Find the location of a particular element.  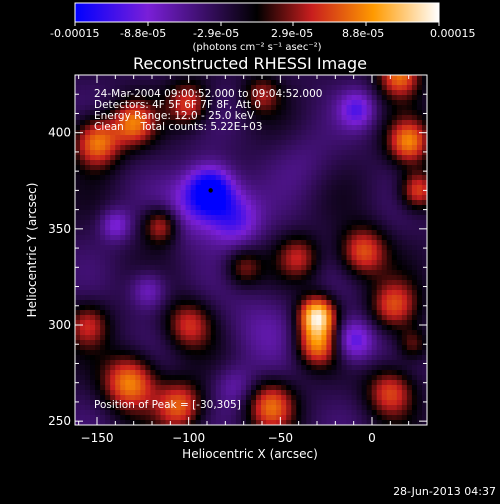

minimum-marker is located at coordinates (210, 190).